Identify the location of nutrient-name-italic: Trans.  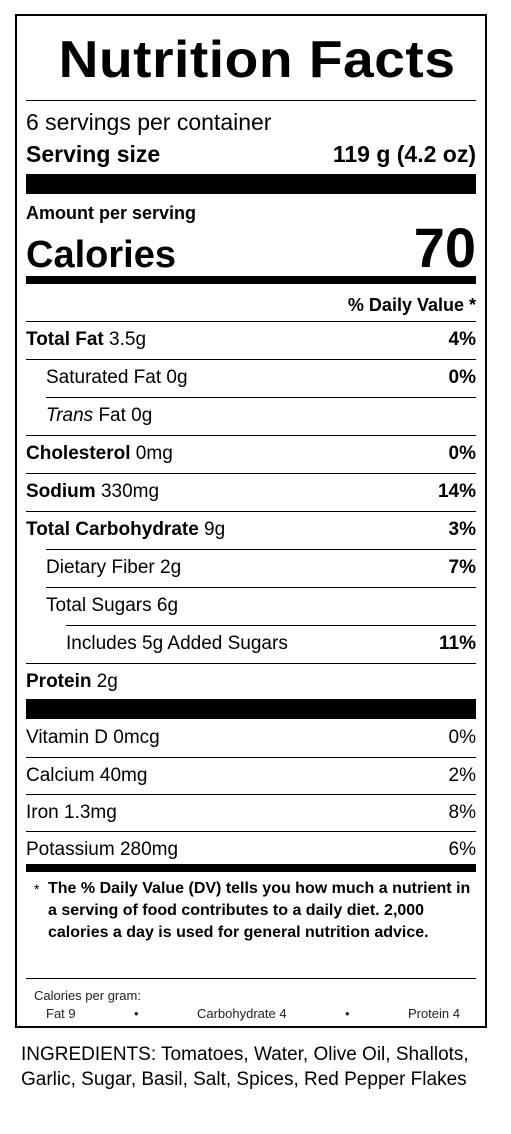
(70, 415).